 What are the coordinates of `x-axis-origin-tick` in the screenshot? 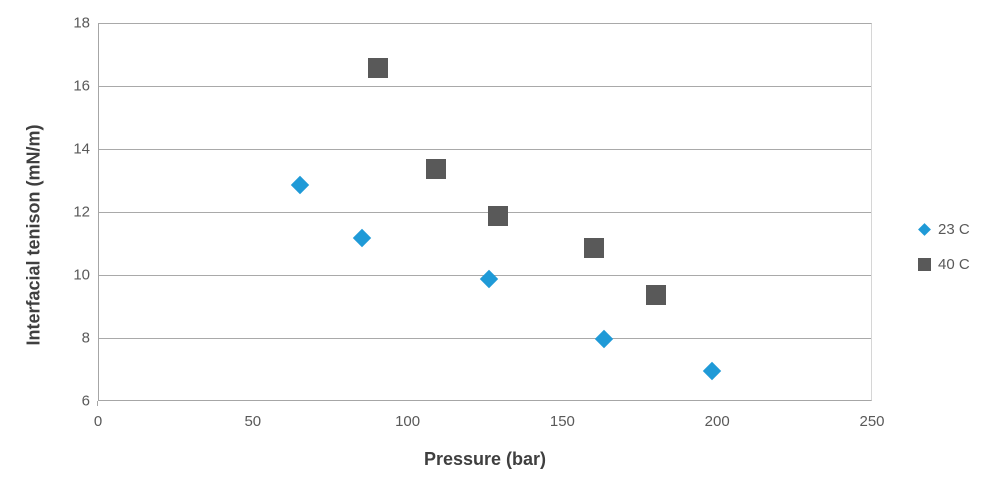 It's located at (97, 403).